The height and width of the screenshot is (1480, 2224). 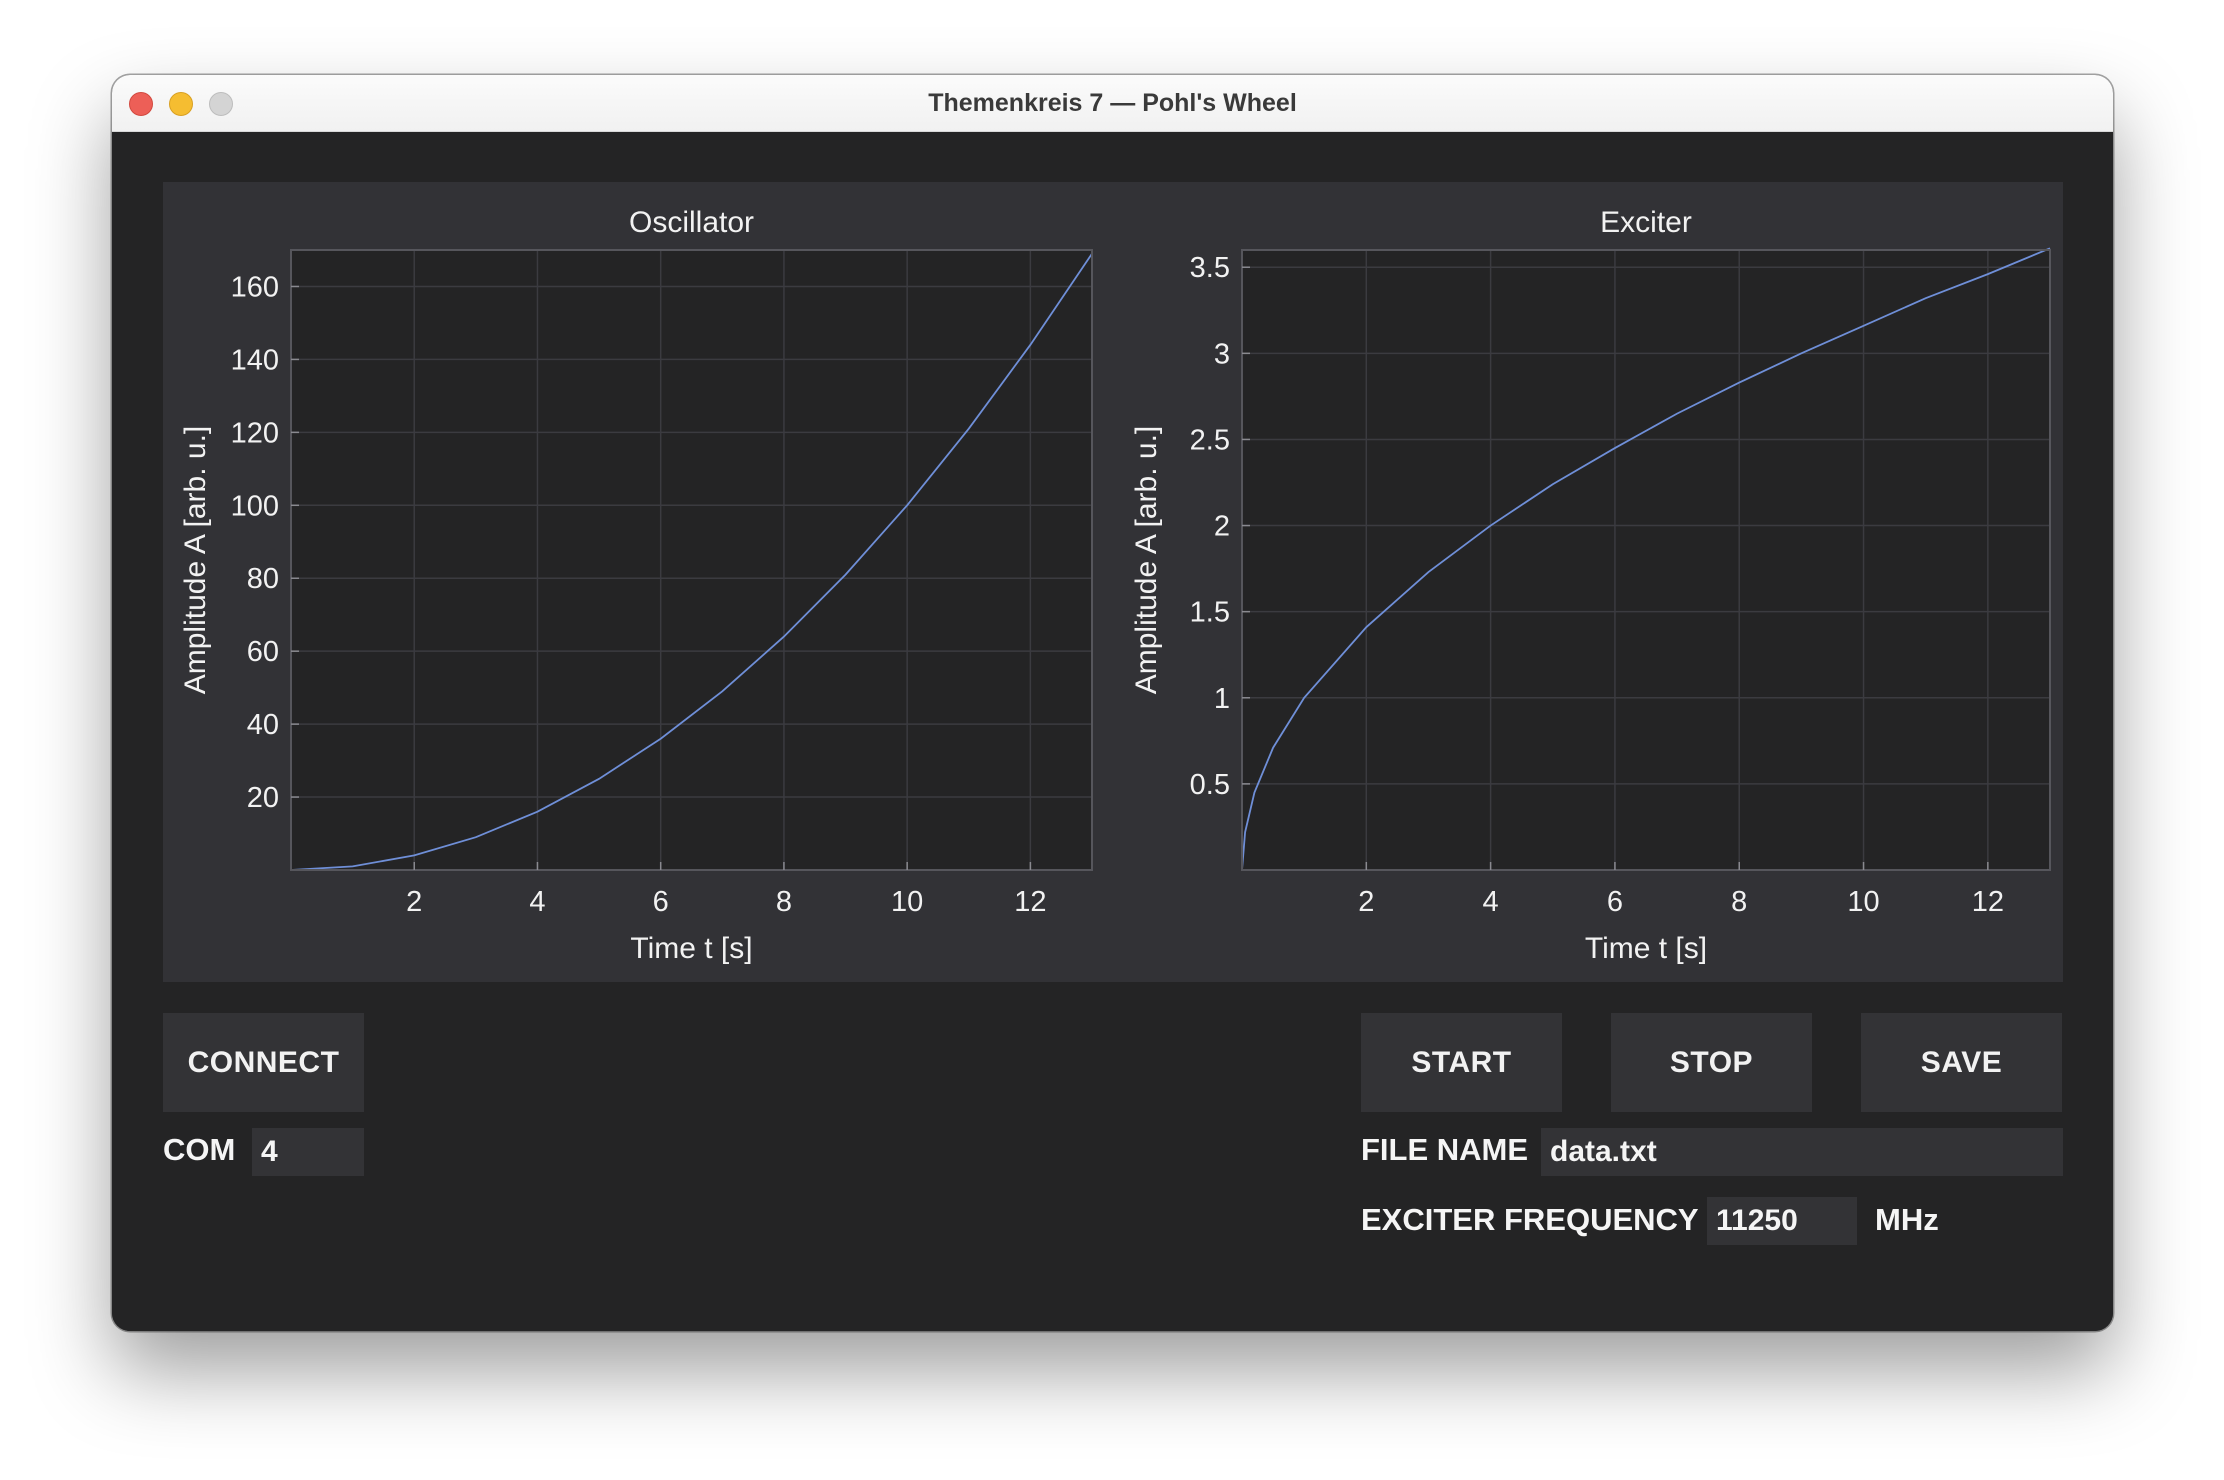 What do you see at coordinates (691, 222) in the screenshot?
I see `oscillator-chart-title: Oscillator` at bounding box center [691, 222].